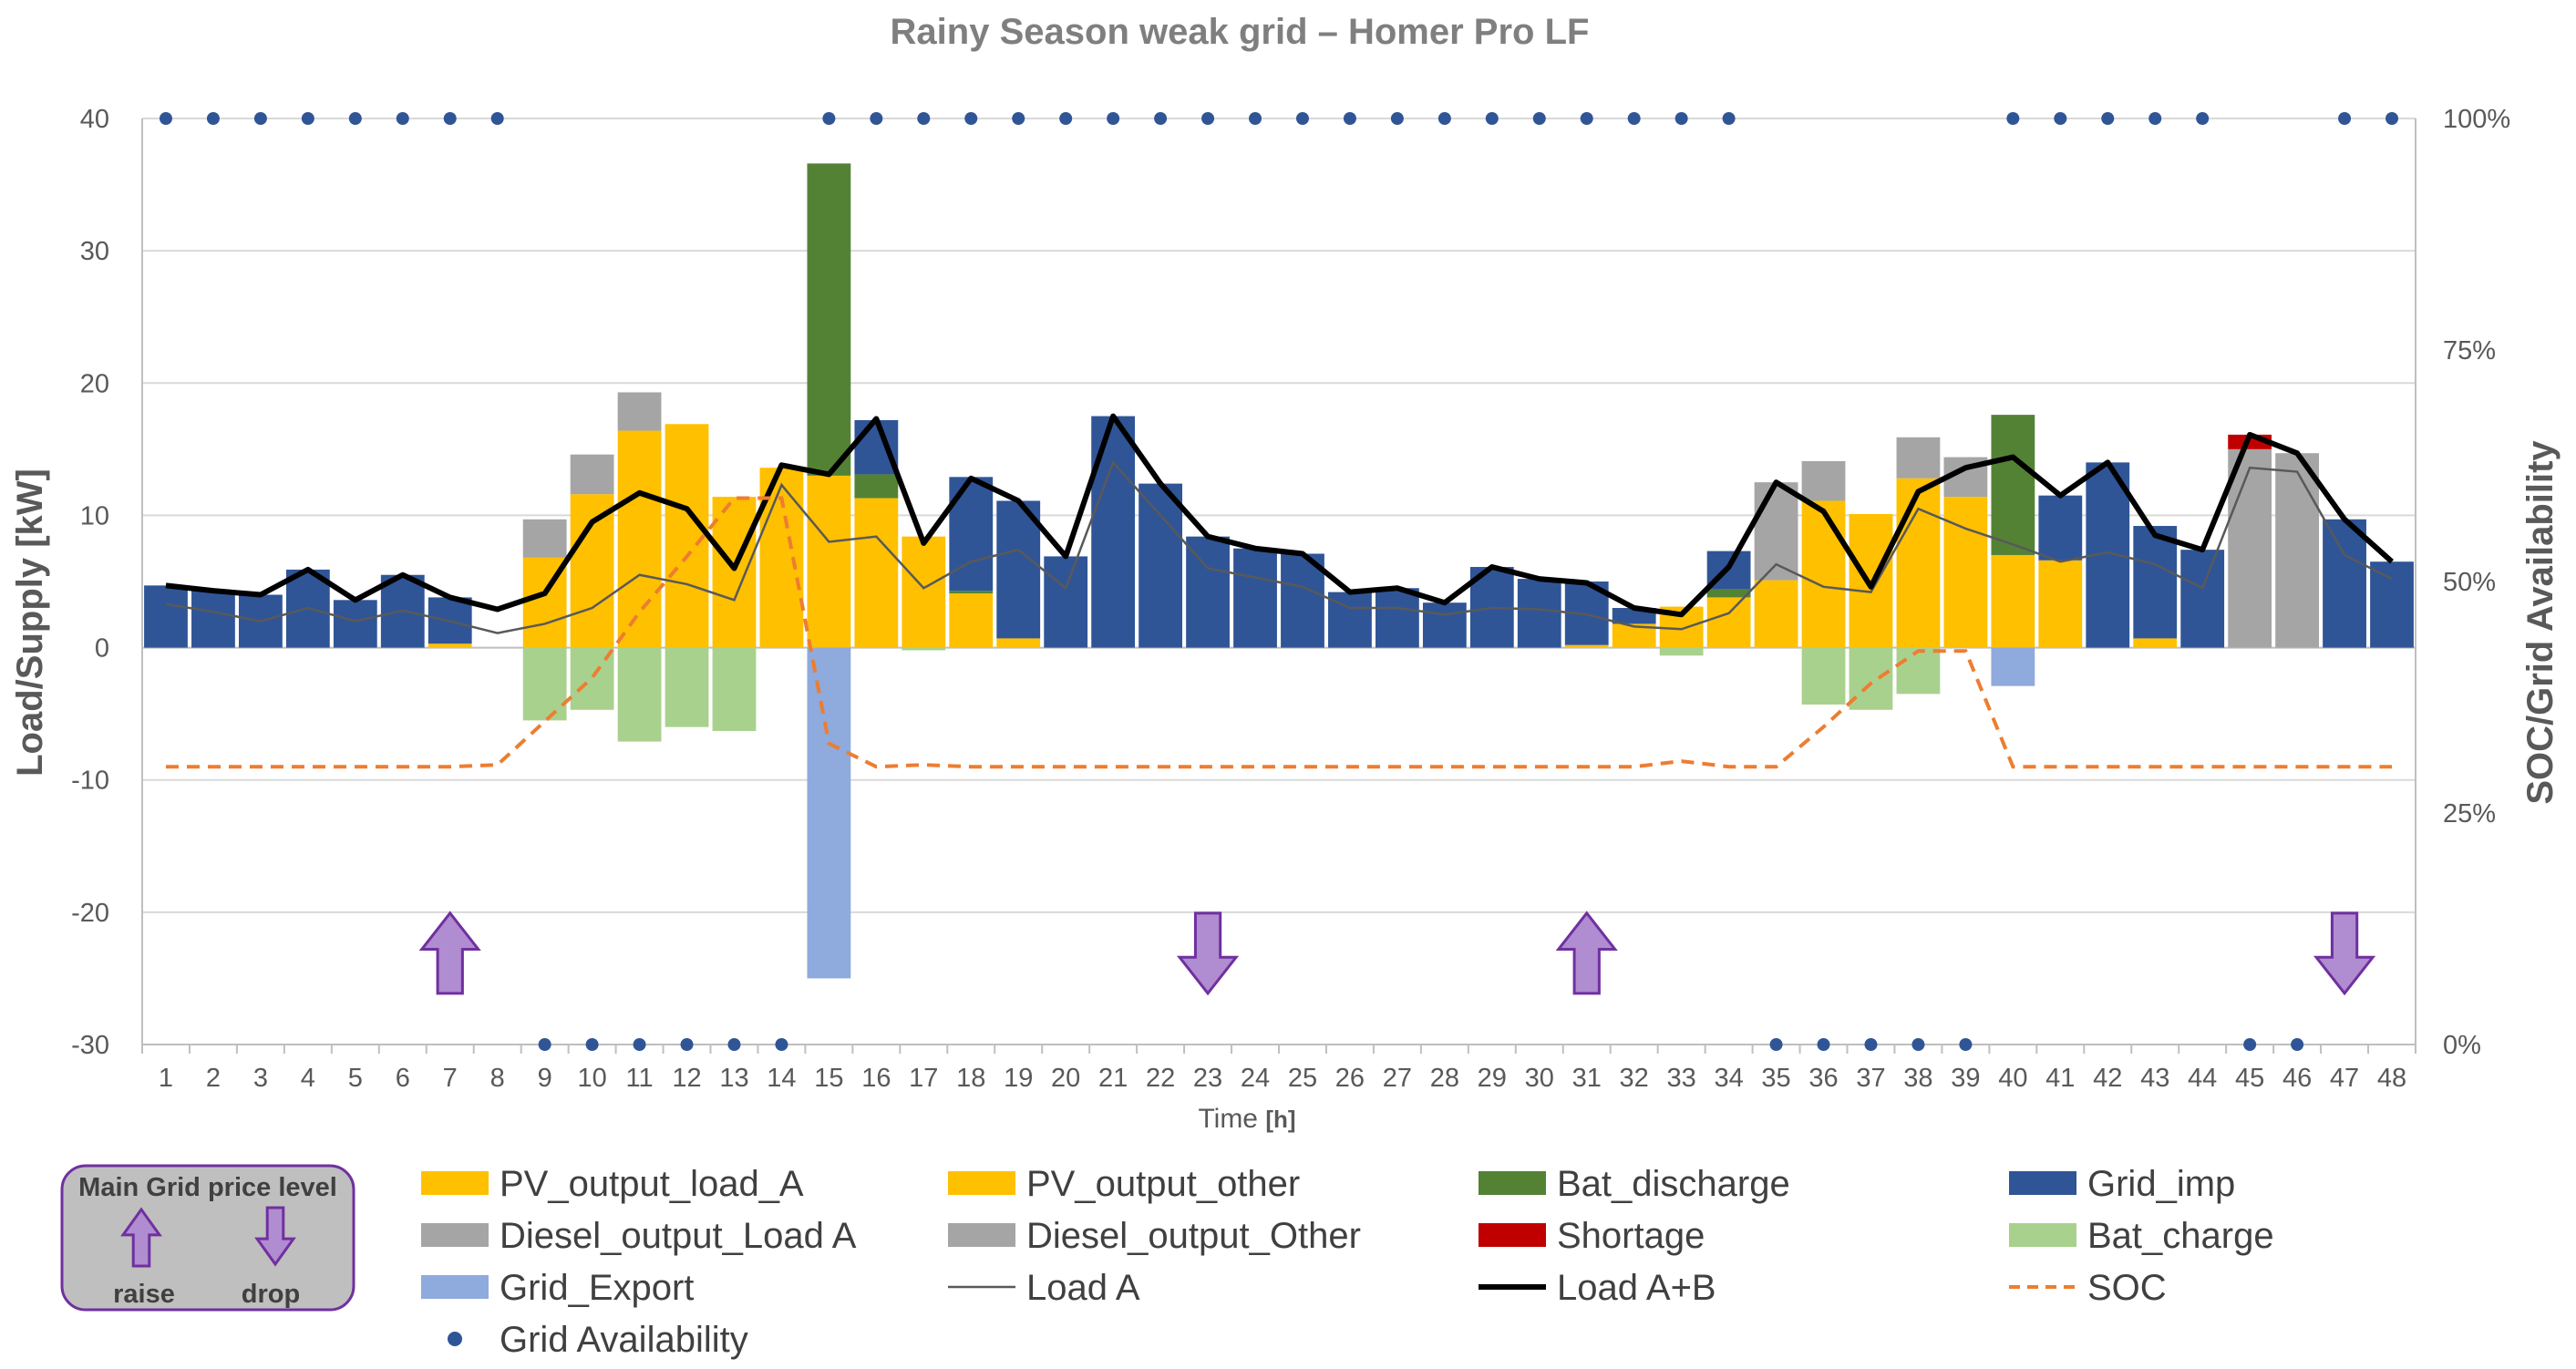 This screenshot has width=2576, height=1369. Describe the element at coordinates (1113, 1078) in the screenshot. I see `x-tick-label: 21` at that location.